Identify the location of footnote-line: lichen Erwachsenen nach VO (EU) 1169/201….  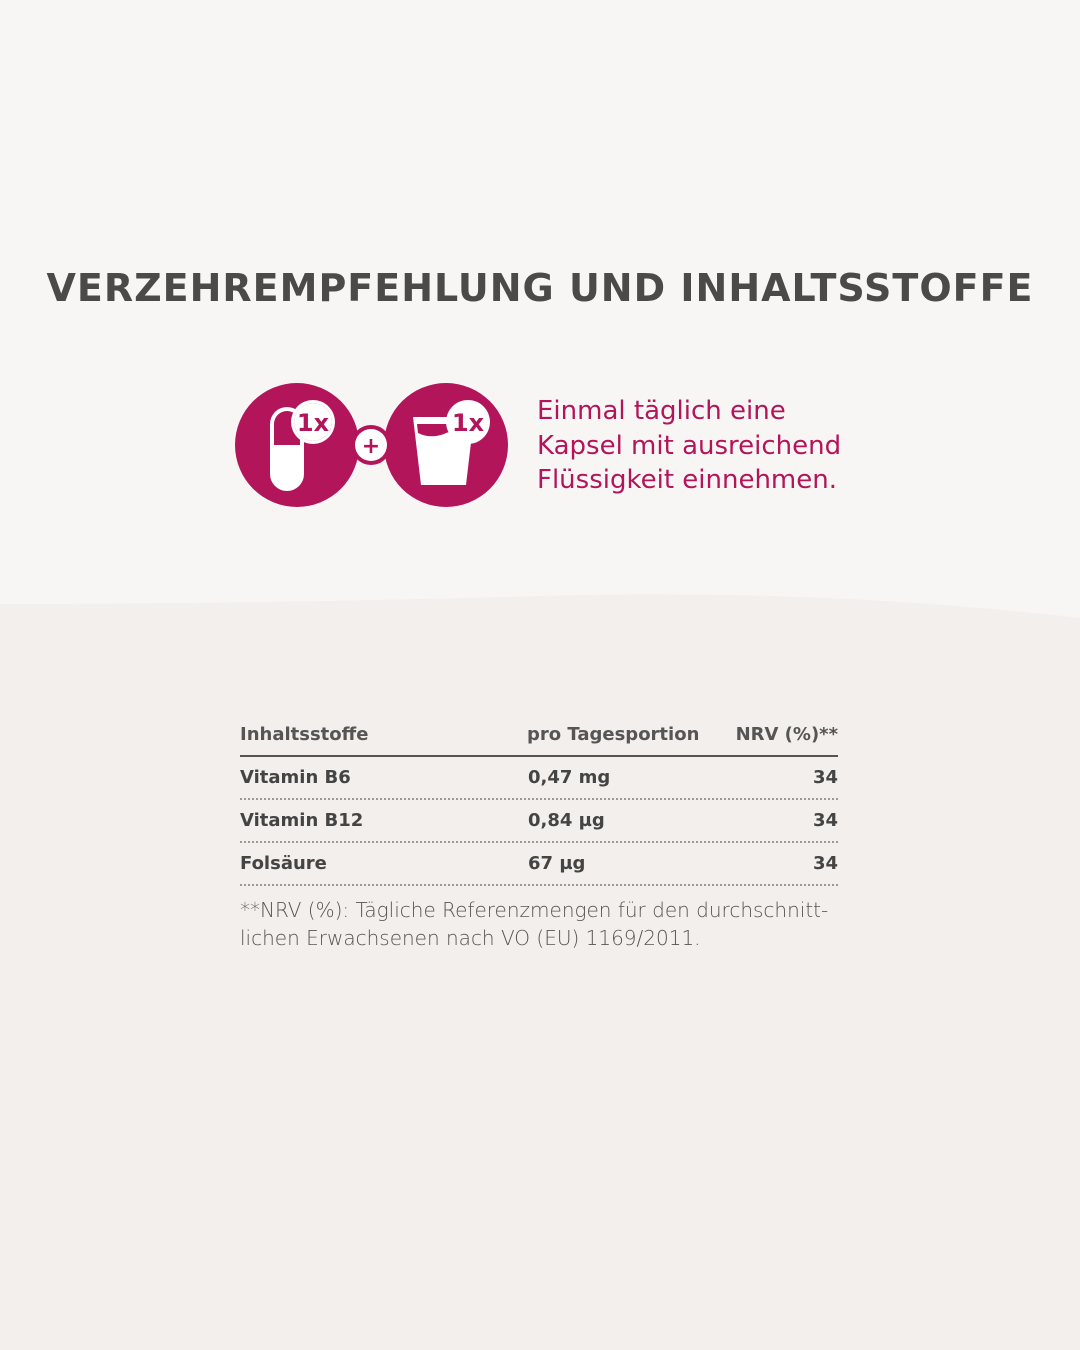
(470, 938).